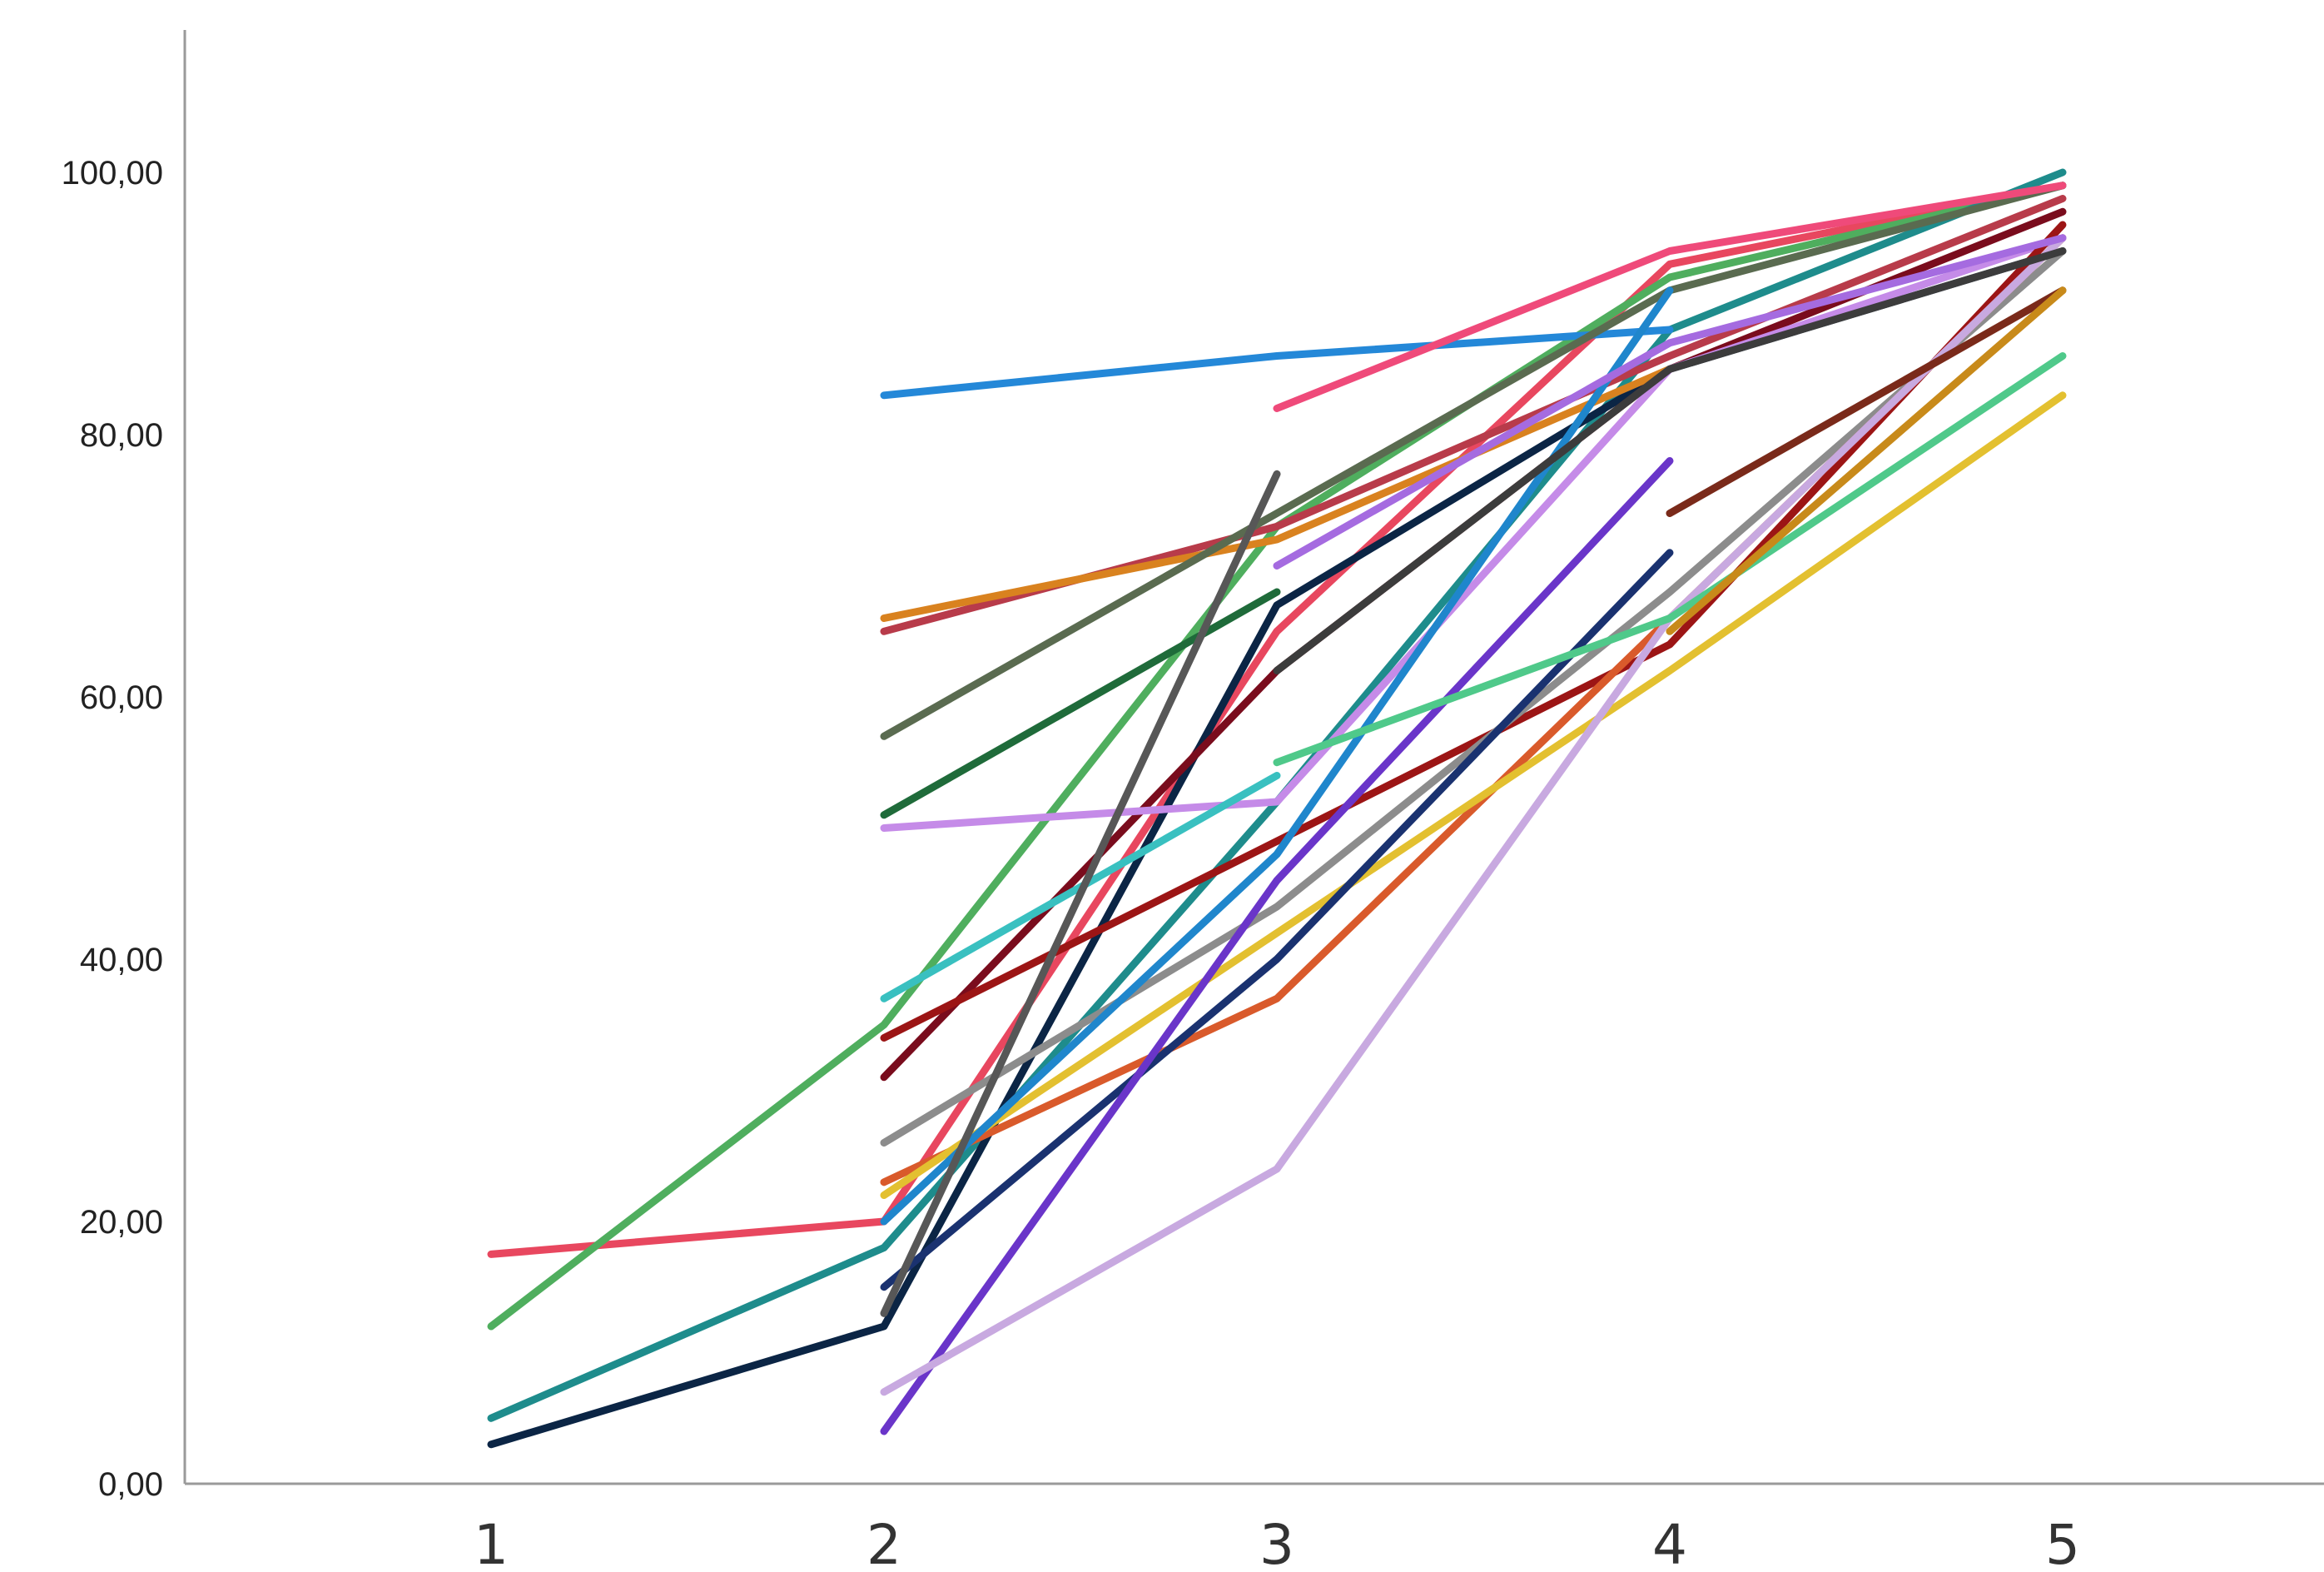  Describe the element at coordinates (1669, 1542) in the screenshot. I see `x-tick-label: 4` at that location.